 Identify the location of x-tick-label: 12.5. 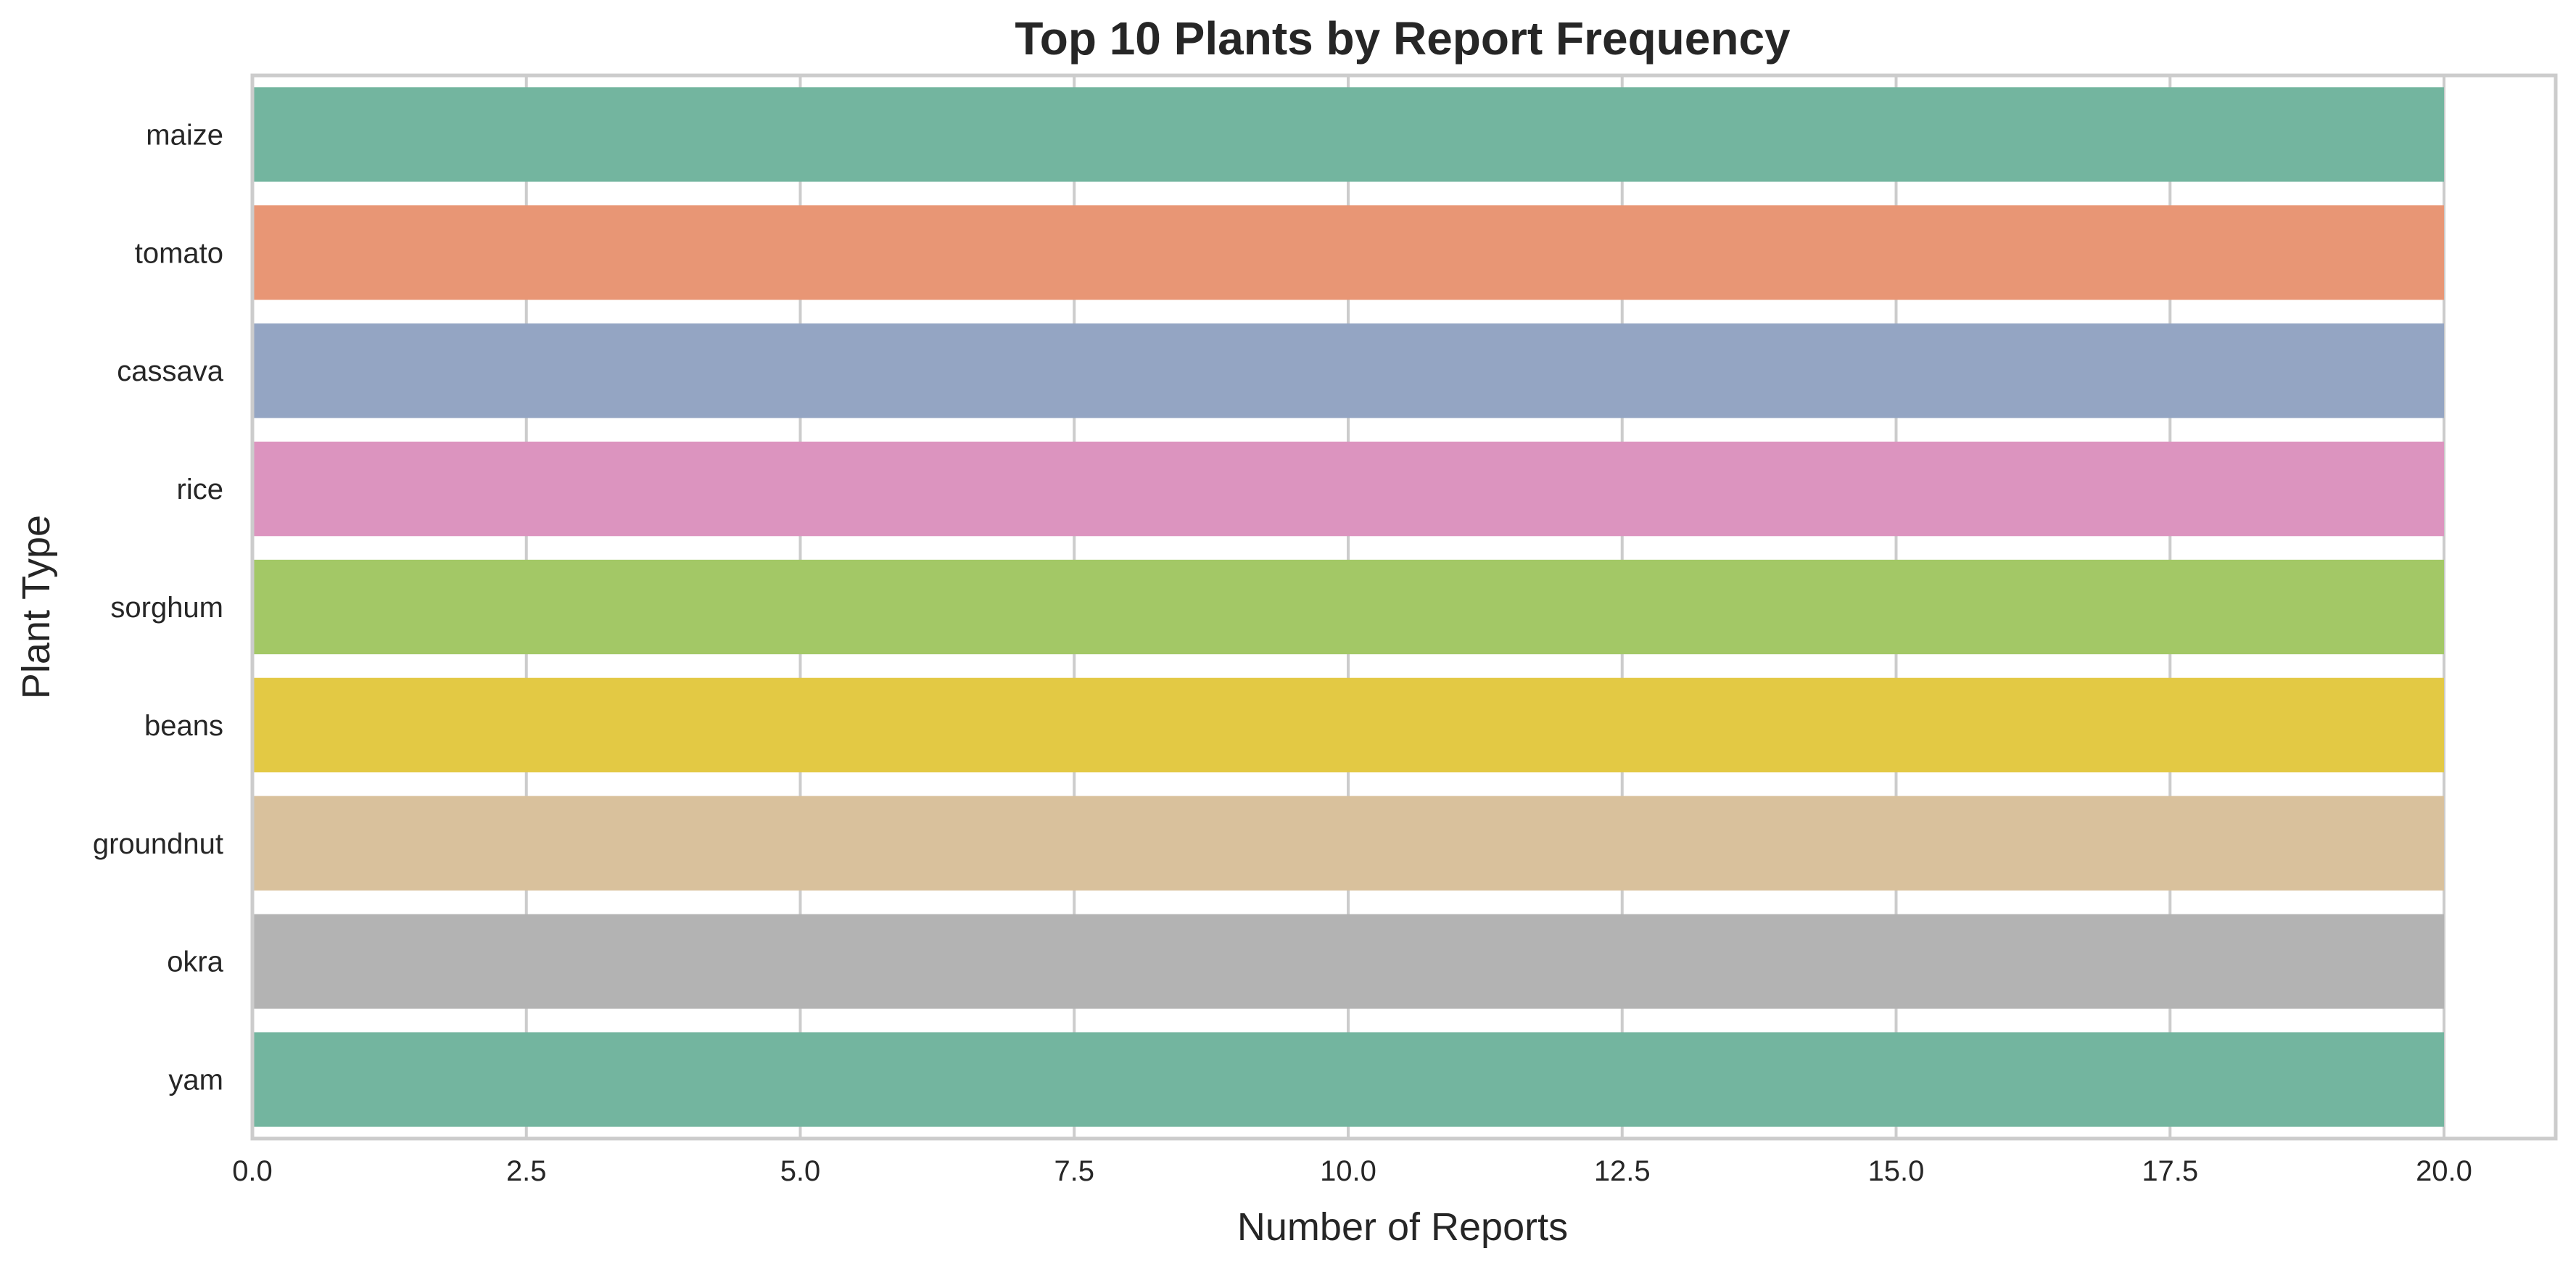
(1622, 1171).